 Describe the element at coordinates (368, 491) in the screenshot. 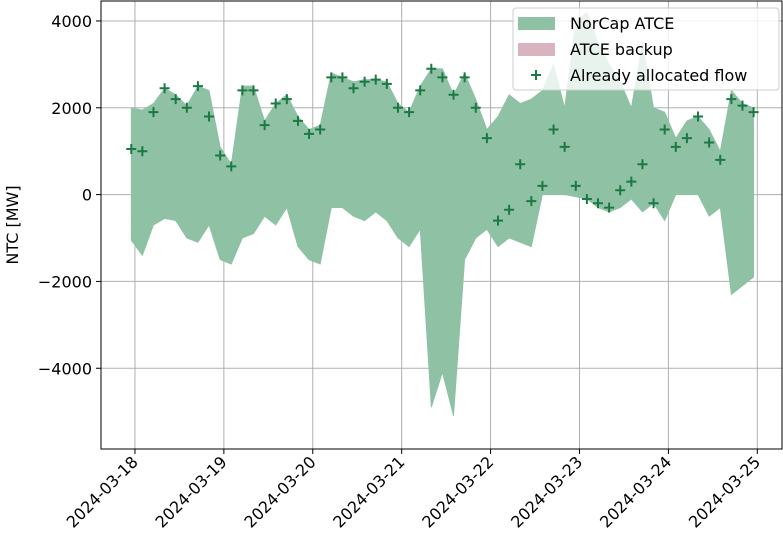

I see `x-tick-label: 2024-03-21` at that location.